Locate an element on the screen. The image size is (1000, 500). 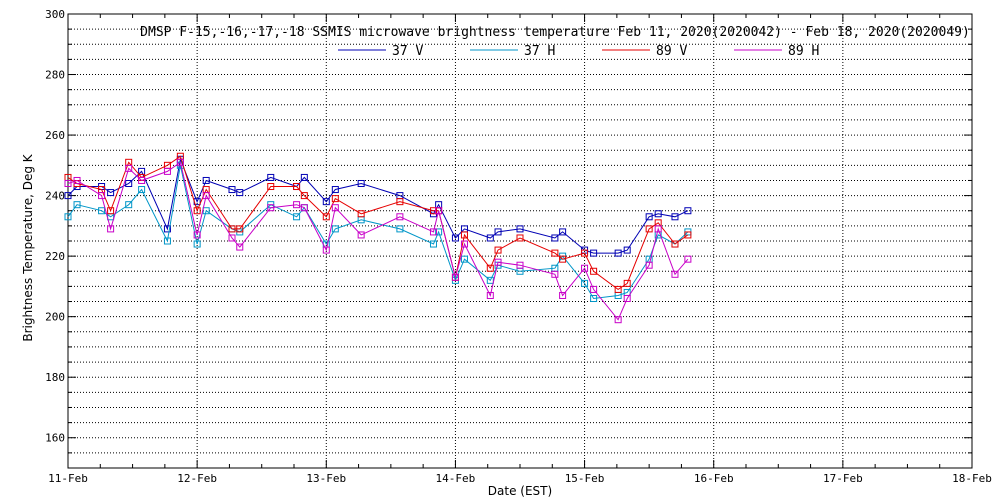
y-axis-label: Brightness Temperature, Deg K is located at coordinates (28, 247).